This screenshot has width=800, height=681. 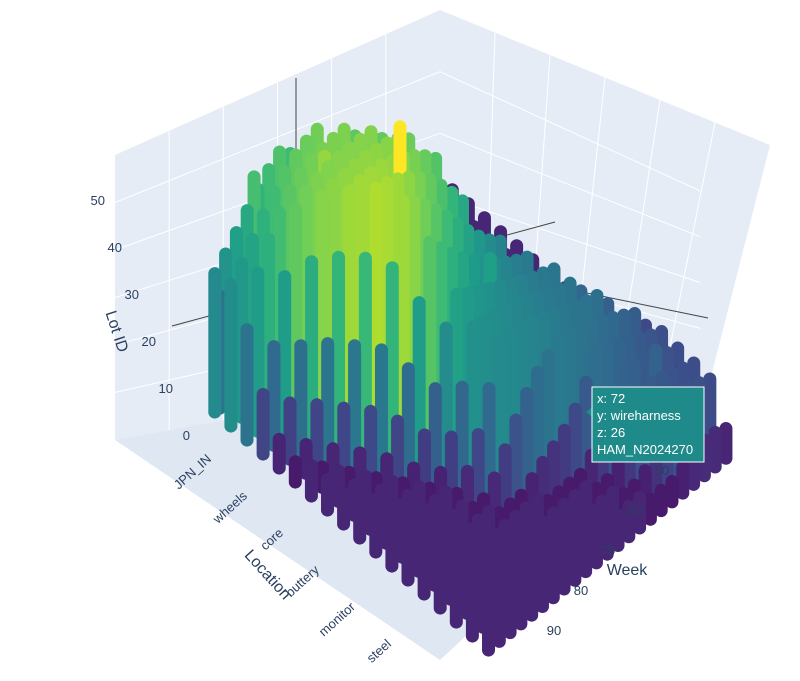 I want to click on z-tick-label: 30, so click(x=132, y=294).